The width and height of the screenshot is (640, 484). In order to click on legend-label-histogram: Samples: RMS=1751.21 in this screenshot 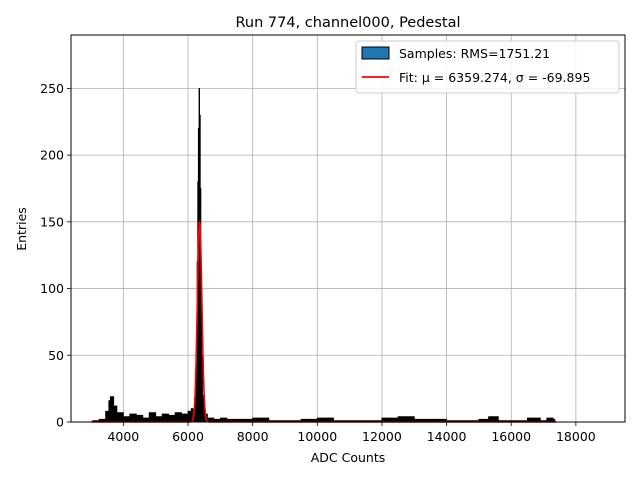, I will do `click(474, 53)`.